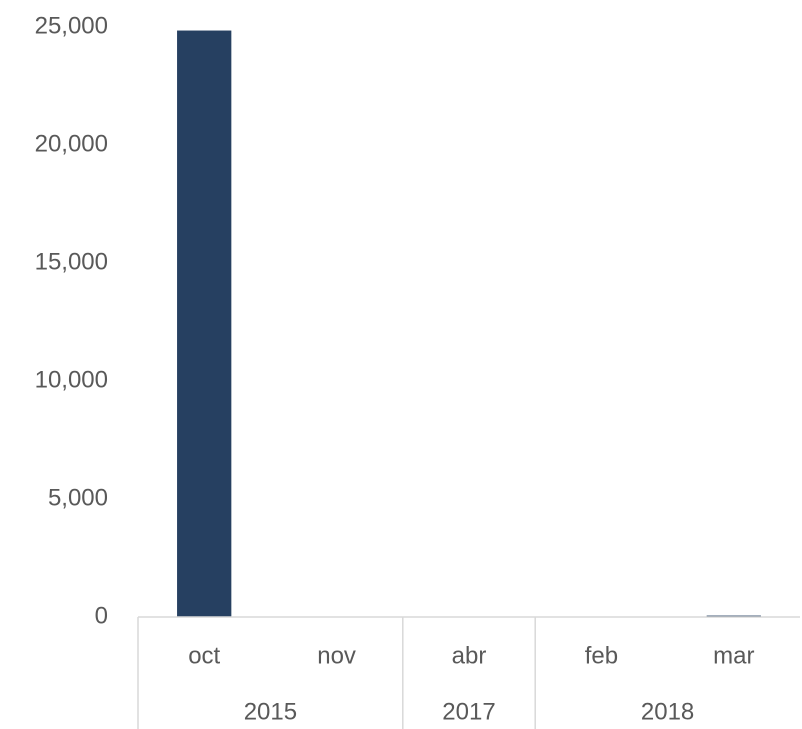 Image resolution: width=802 pixels, height=729 pixels. Describe the element at coordinates (336, 655) in the screenshot. I see `x-tick-label: nov` at that location.